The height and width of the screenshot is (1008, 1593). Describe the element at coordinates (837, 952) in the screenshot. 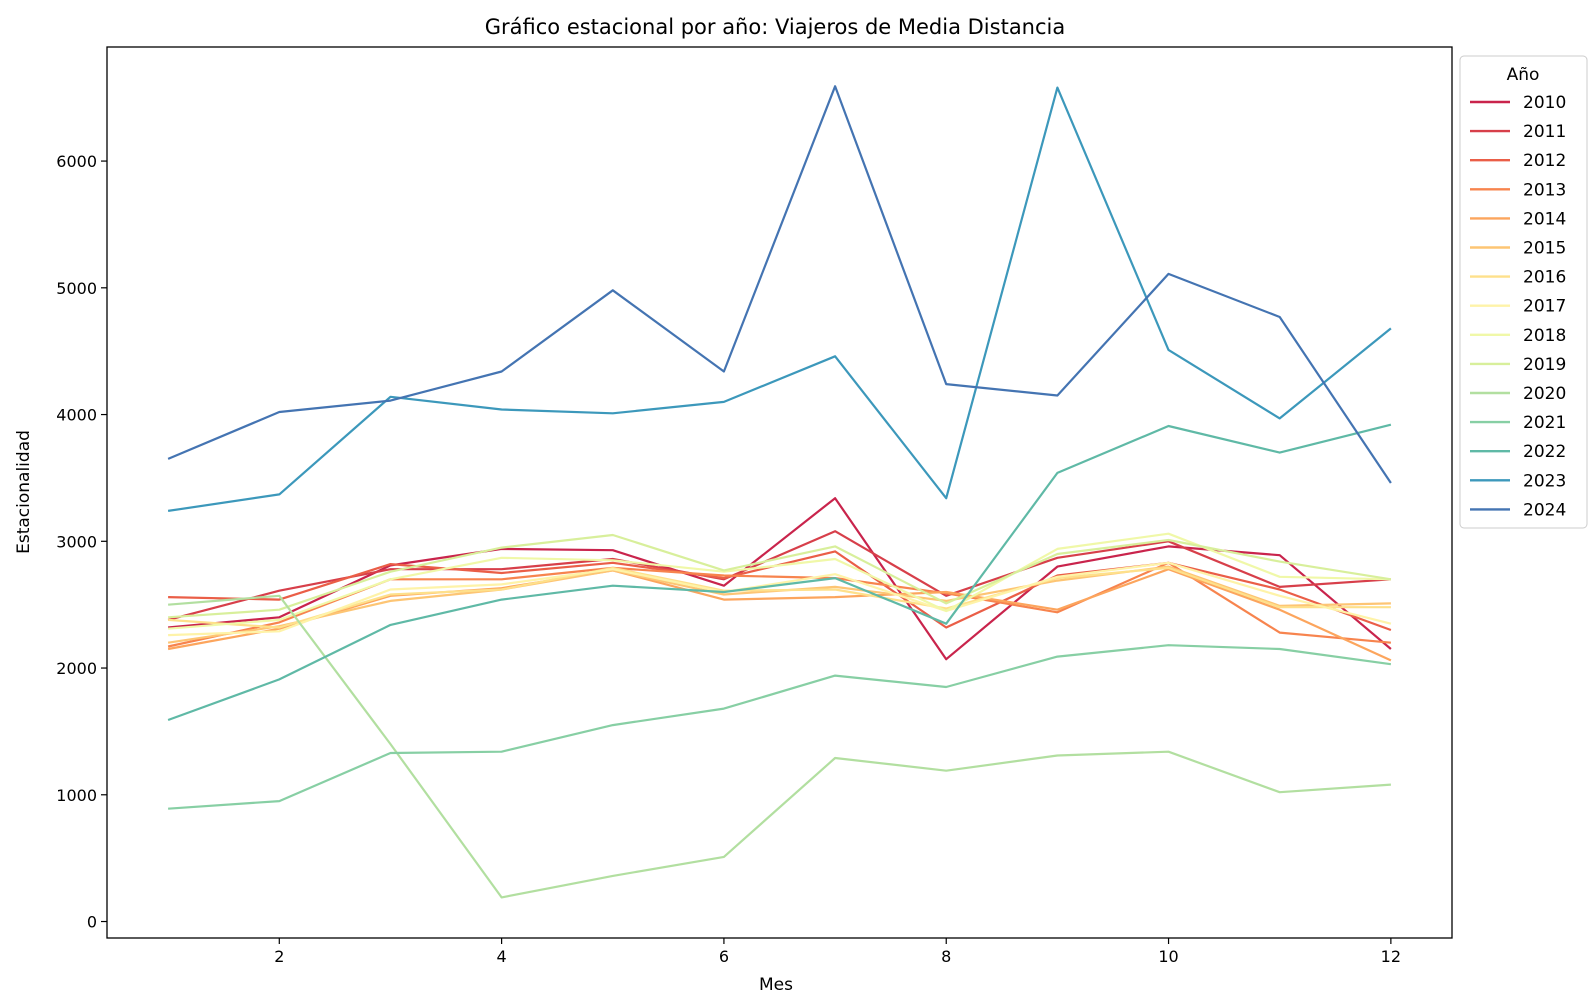

I see `x-axis-ticks: 2 4 6 8 10 12` at that location.